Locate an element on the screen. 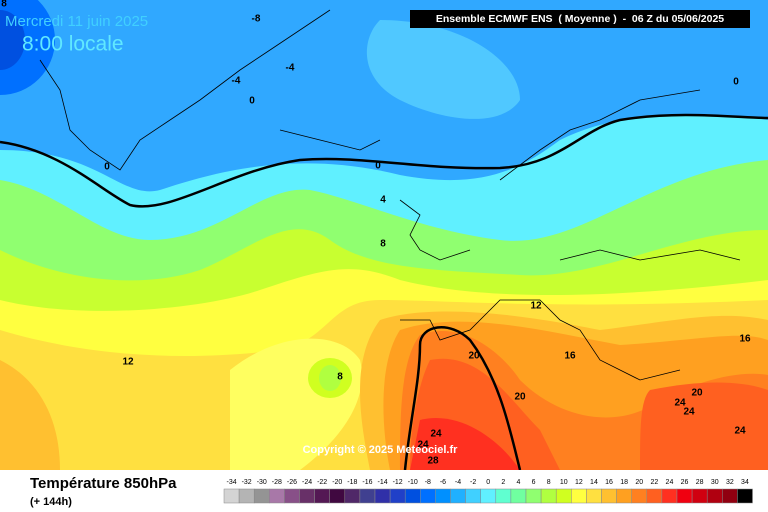 This screenshot has height=512, width=768. scale-label: 2 is located at coordinates (503, 482).